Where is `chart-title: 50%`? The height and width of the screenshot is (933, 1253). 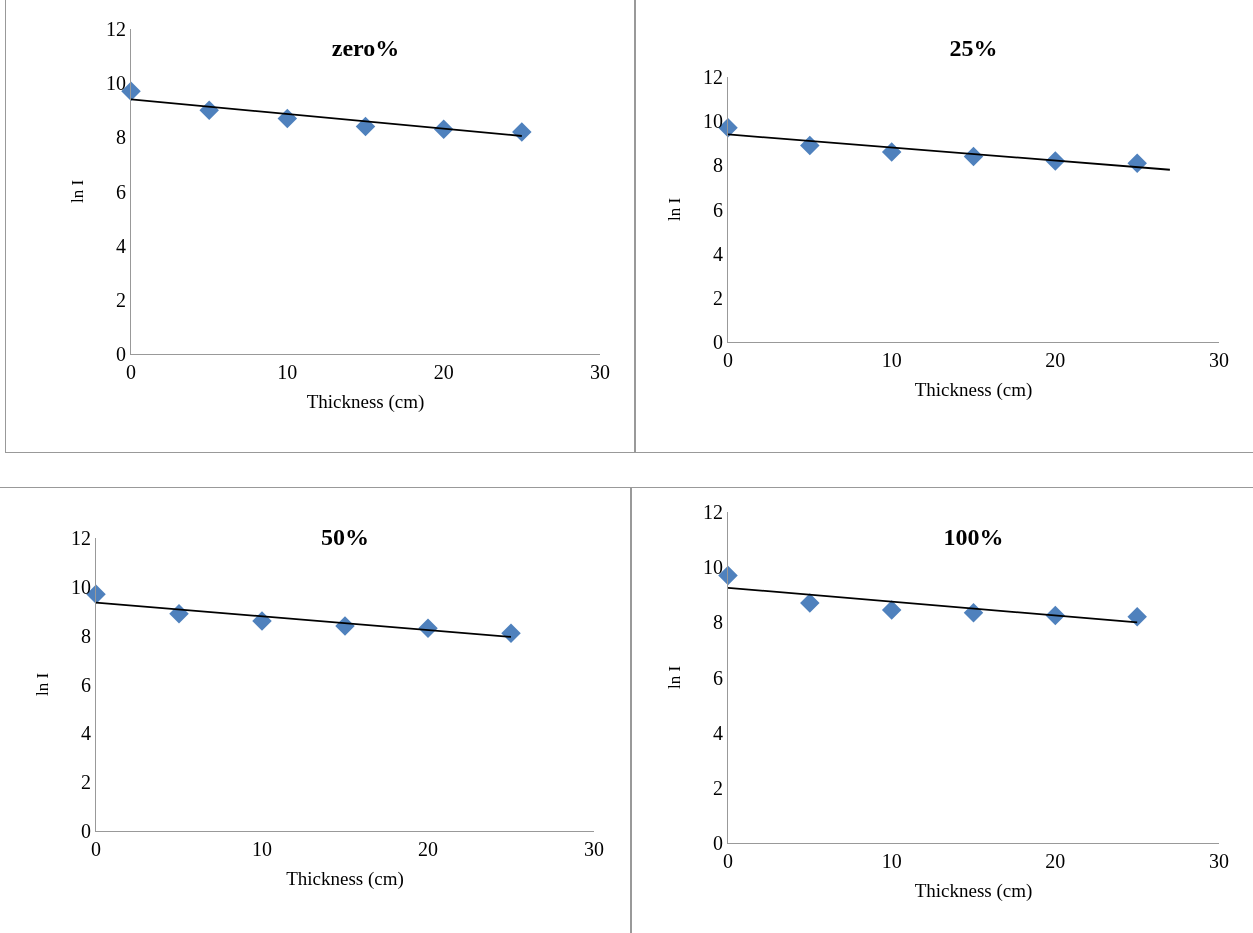 chart-title: 50% is located at coordinates (345, 536).